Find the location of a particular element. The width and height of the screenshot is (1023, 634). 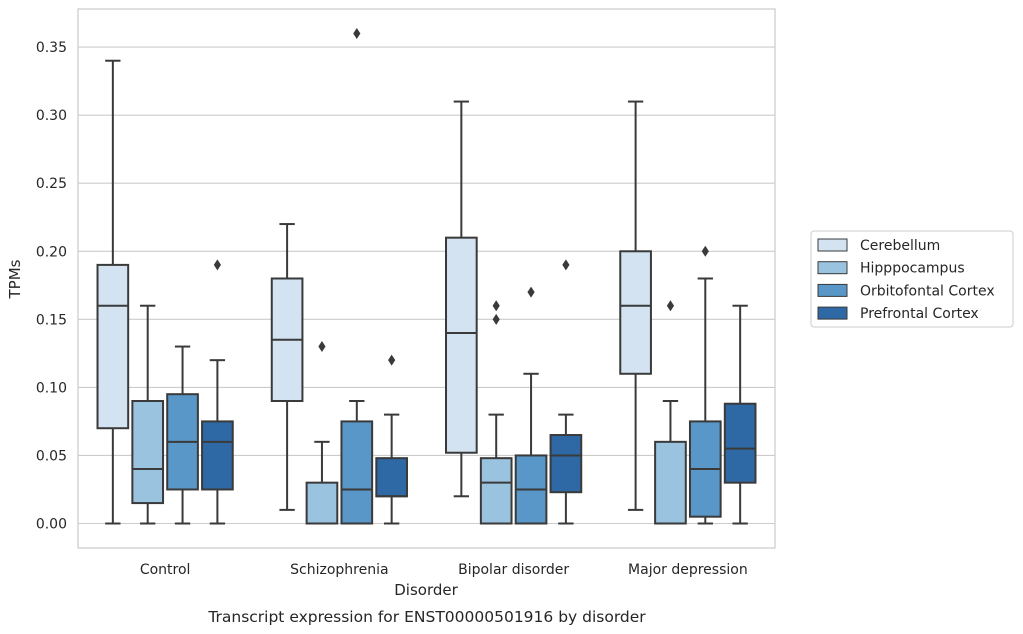

y-axis-ticks: 0.00 0.05 0.10 0.15 0.20 0.25 0.30 0.35 is located at coordinates (51, 286).